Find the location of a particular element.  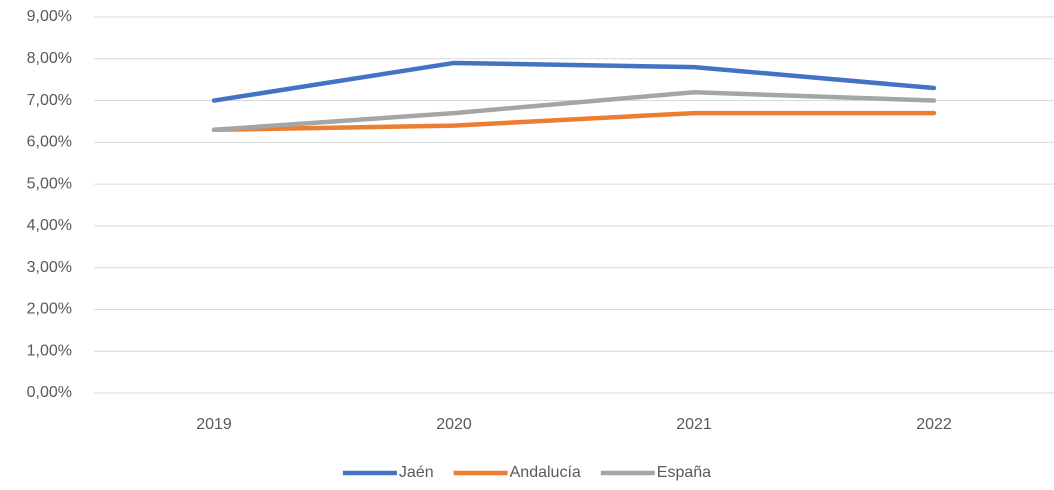

legend-label: Jaén is located at coordinates (416, 472).